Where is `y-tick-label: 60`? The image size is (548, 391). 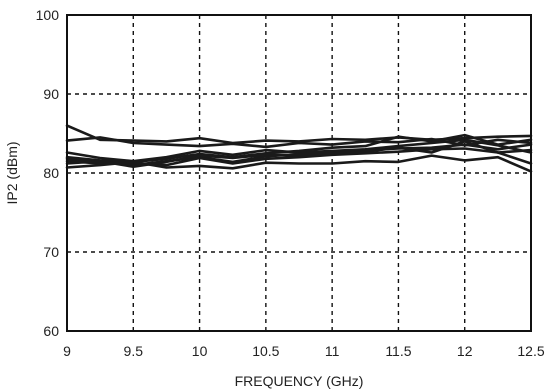 y-tick-label: 60 is located at coordinates (51, 331).